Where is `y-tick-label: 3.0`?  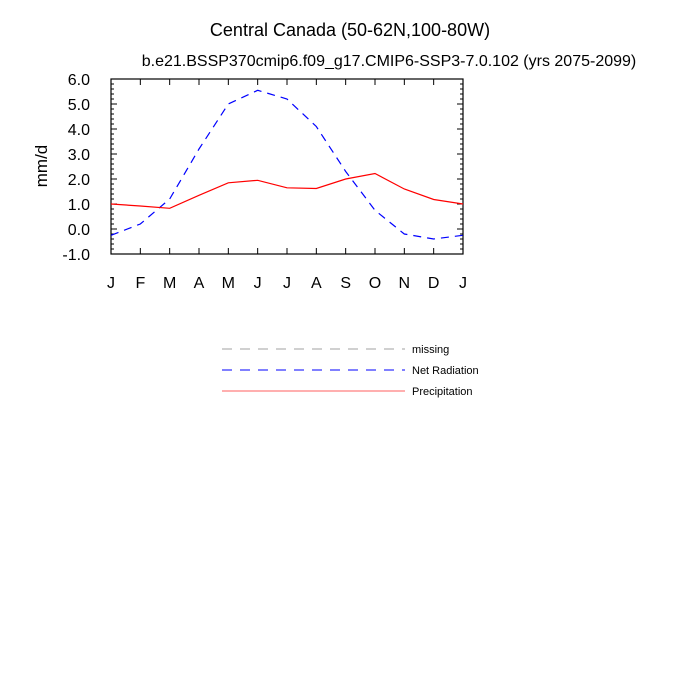
y-tick-label: 3.0 is located at coordinates (79, 155).